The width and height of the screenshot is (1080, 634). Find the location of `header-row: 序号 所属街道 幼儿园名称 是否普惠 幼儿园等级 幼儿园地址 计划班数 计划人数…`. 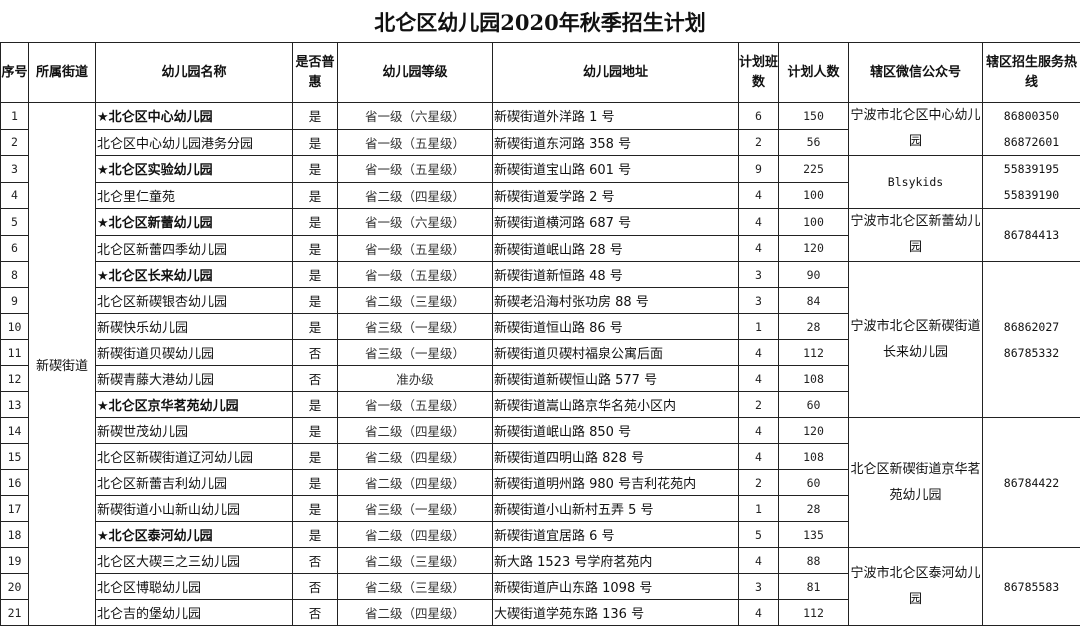

header-row: 序号 所属街道 幼儿园名称 是否普惠 幼儿园等级 幼儿园地址 计划班数 计划人数… is located at coordinates (540, 72).